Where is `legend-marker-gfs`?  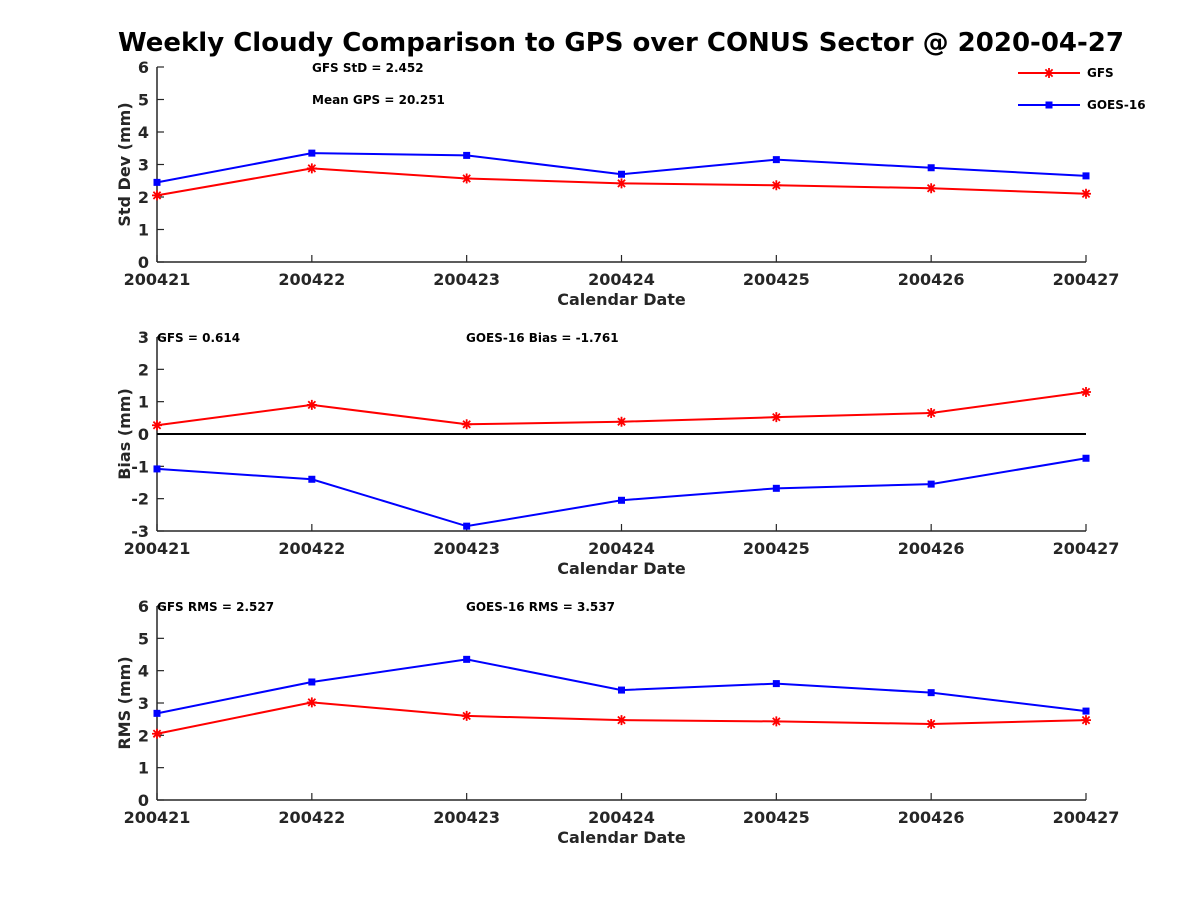 legend-marker-gfs is located at coordinates (1049, 73).